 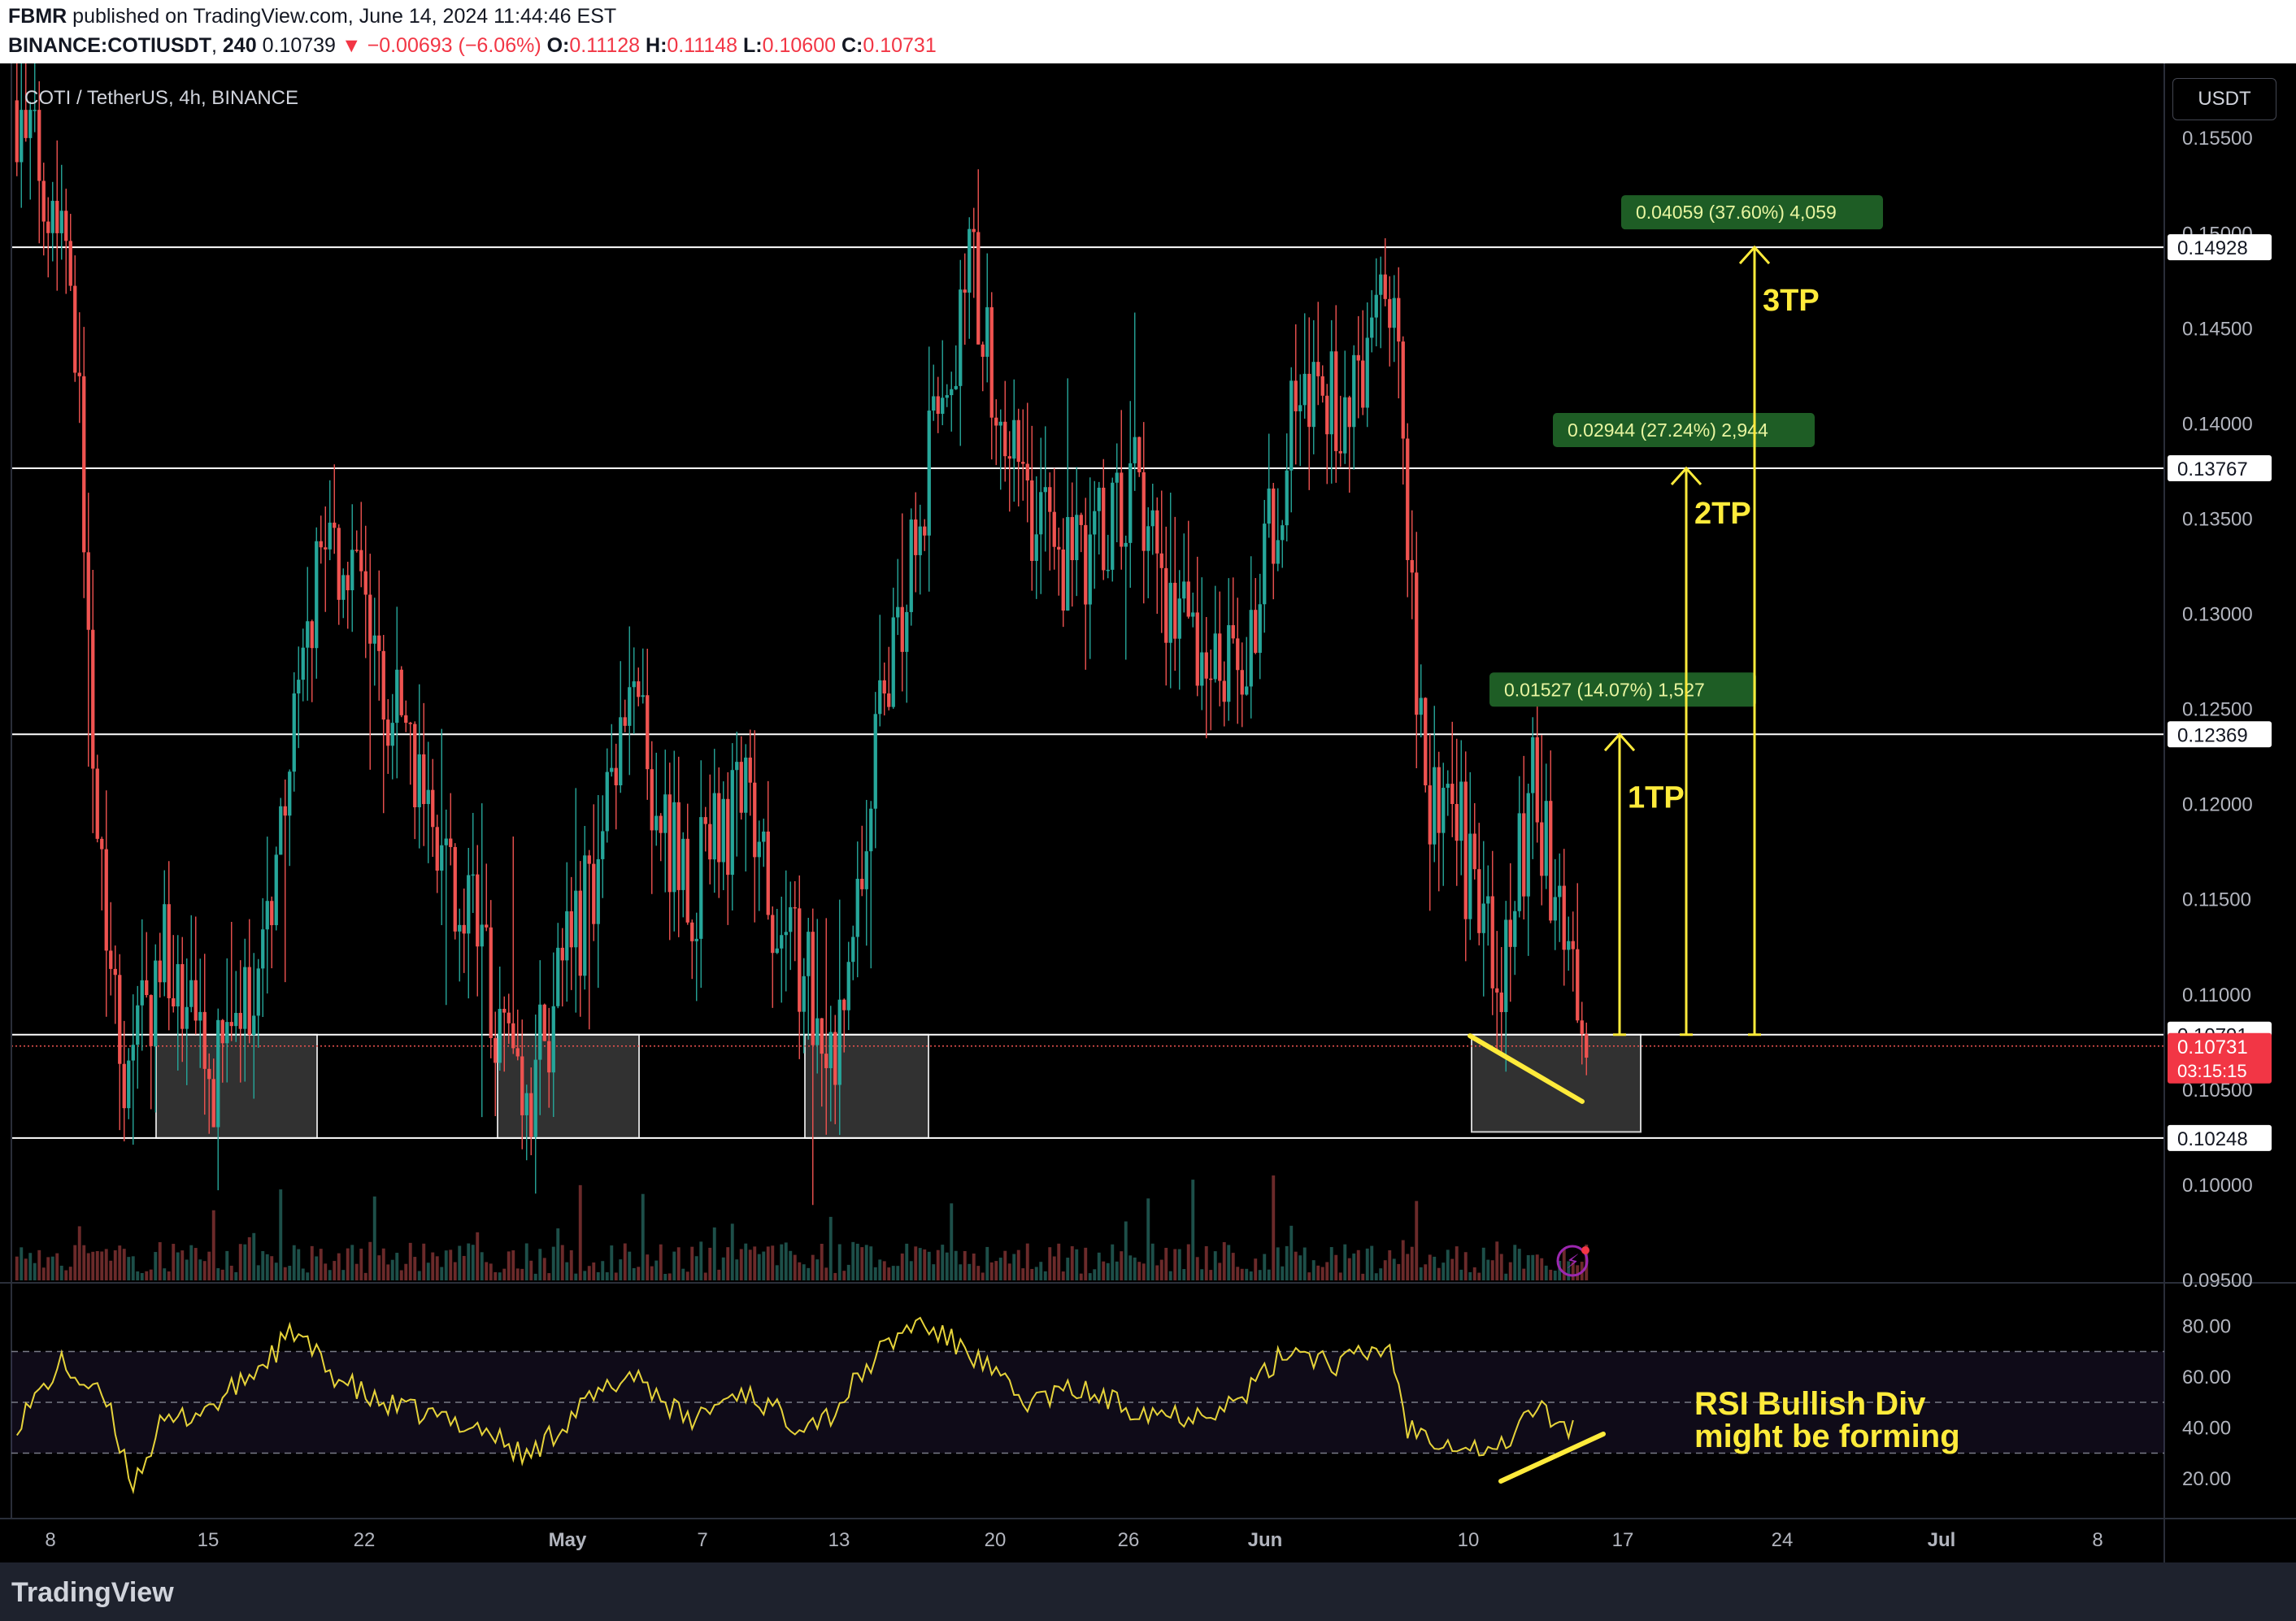 What do you see at coordinates (2218, 424) in the screenshot?
I see `price-tick-label: 0.14000` at bounding box center [2218, 424].